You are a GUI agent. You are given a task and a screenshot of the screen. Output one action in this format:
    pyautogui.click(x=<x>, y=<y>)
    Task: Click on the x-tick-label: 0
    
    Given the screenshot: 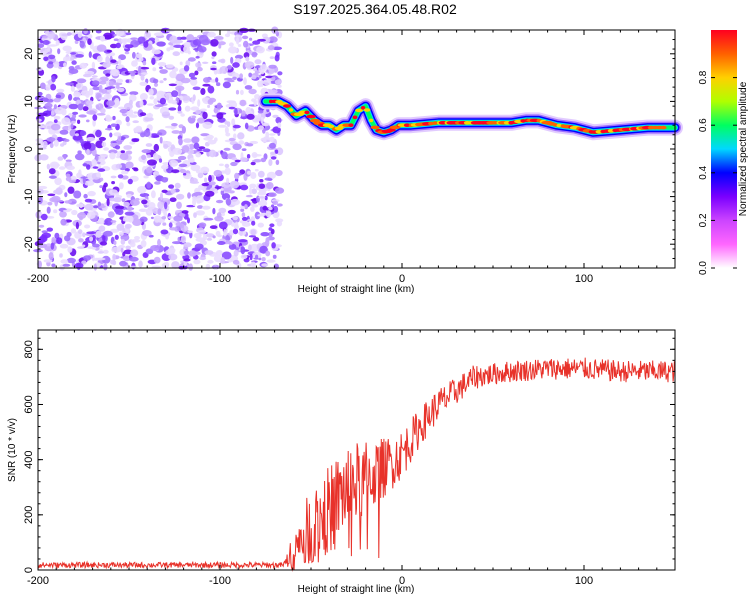 What is the action you would take?
    pyautogui.click(x=402, y=581)
    